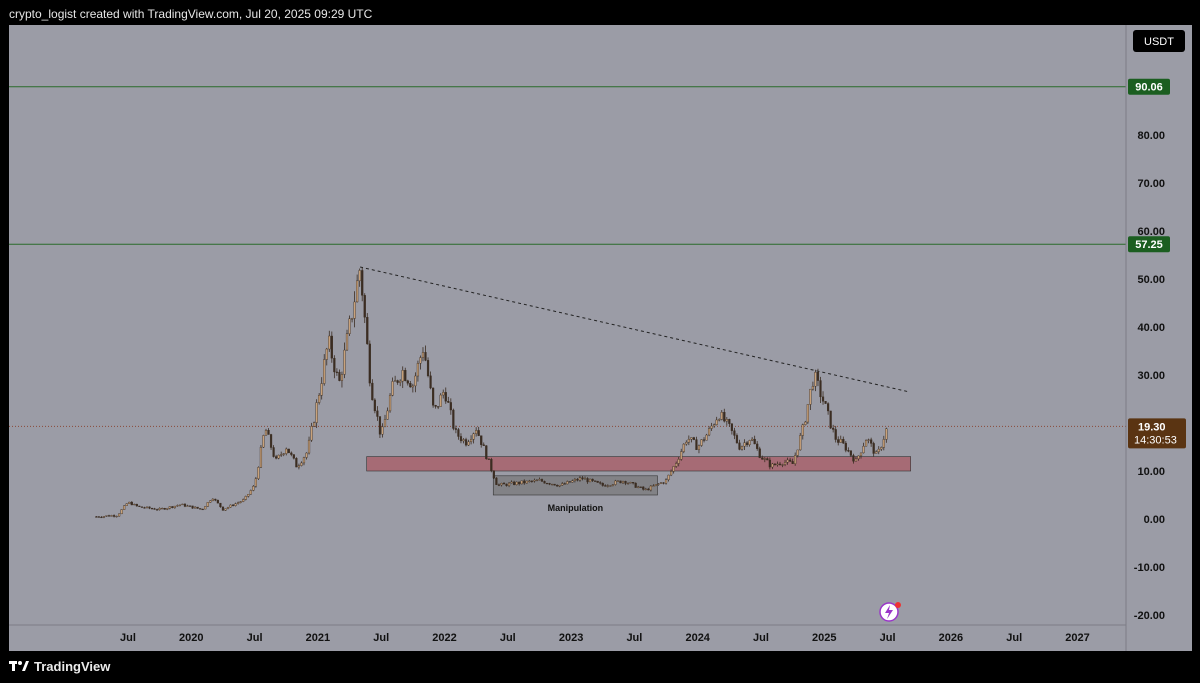 The height and width of the screenshot is (683, 1200). Describe the element at coordinates (1149, 86) in the screenshot. I see `level-price-label: 90.06` at that location.